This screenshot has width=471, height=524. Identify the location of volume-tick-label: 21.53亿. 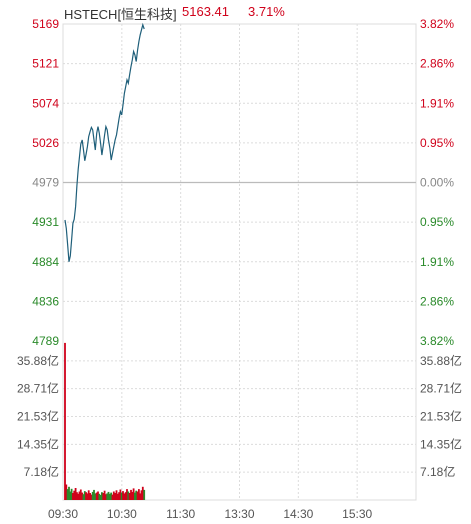
(38, 416).